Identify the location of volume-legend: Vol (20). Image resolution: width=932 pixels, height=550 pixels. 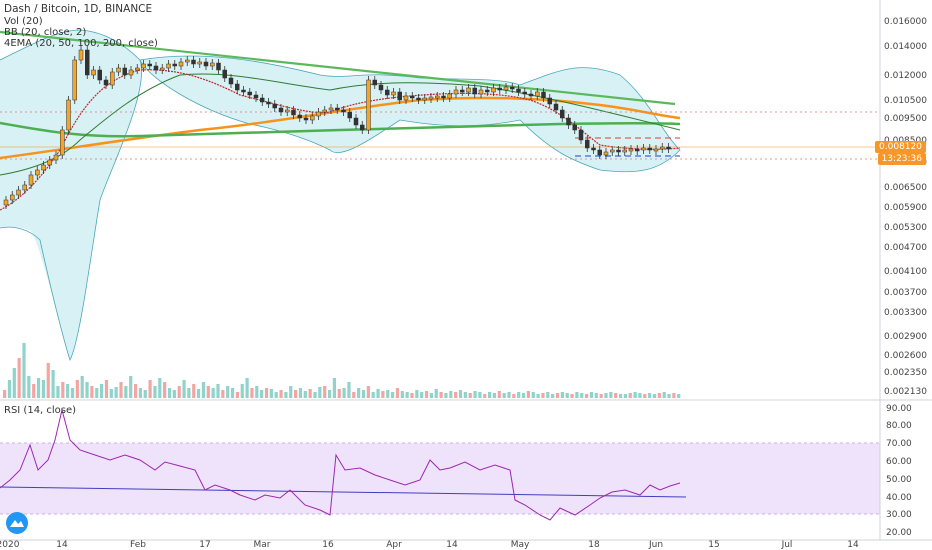
(23, 21).